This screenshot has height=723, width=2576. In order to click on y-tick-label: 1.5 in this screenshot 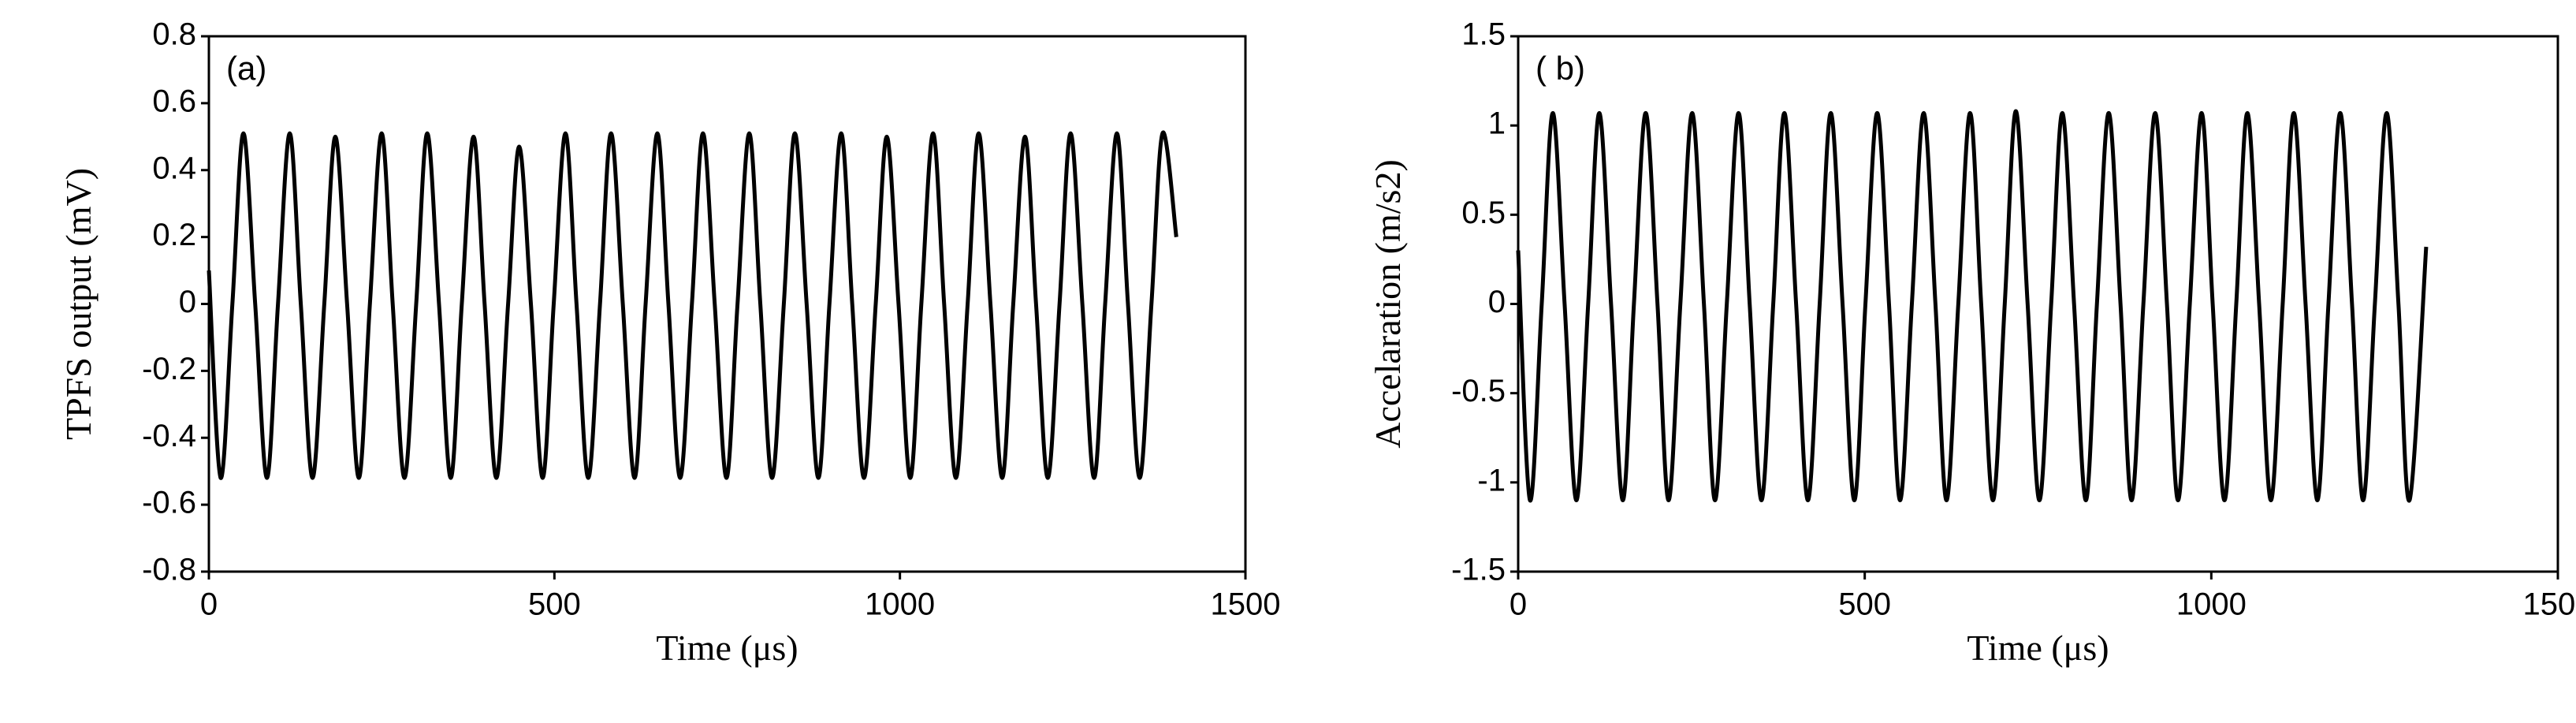, I will do `click(1483, 34)`.